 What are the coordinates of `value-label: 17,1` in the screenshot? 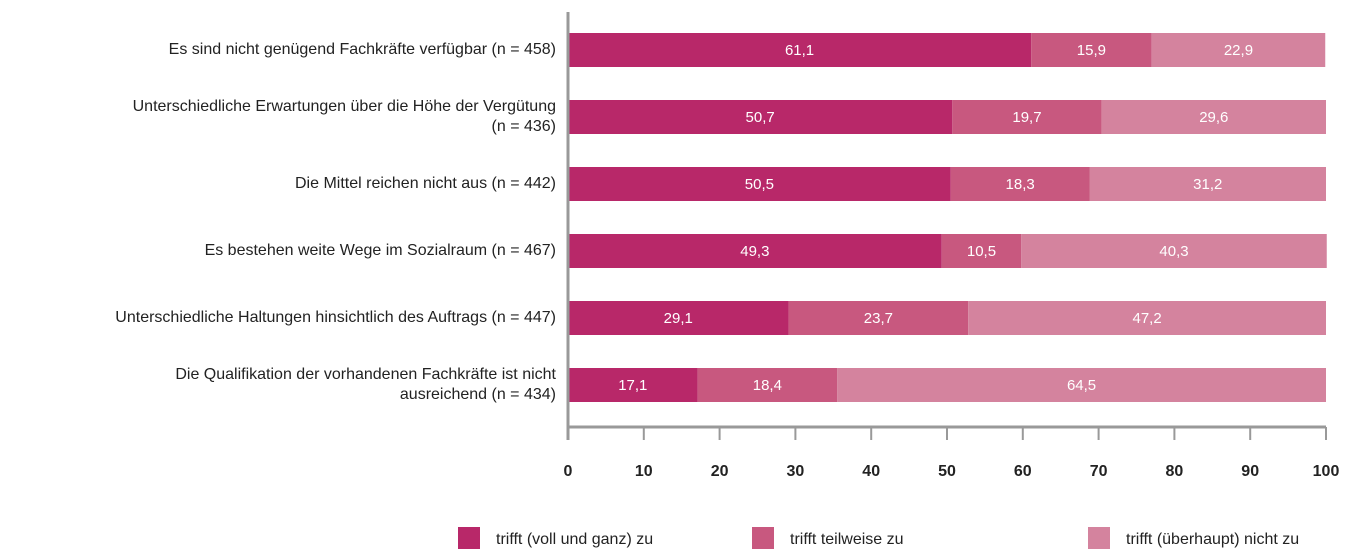 It's located at (632, 385).